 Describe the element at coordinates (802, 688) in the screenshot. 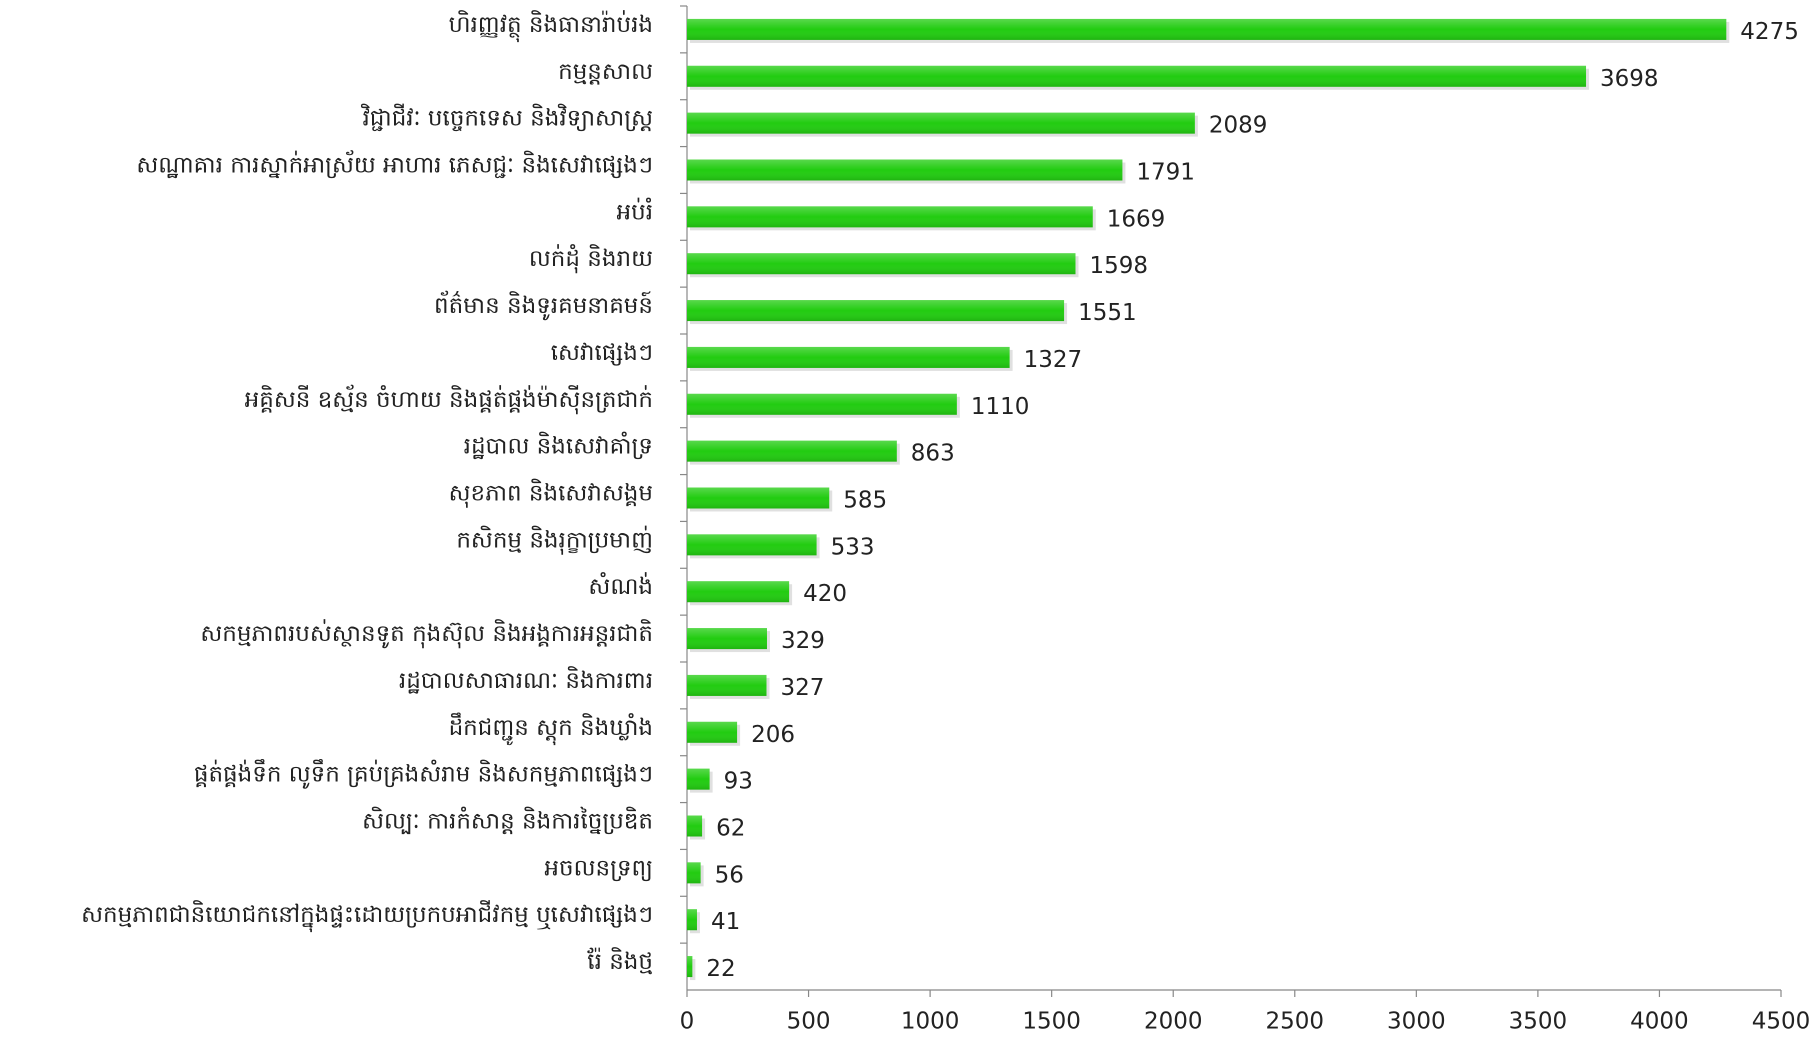

I see `value-label: 327` at that location.